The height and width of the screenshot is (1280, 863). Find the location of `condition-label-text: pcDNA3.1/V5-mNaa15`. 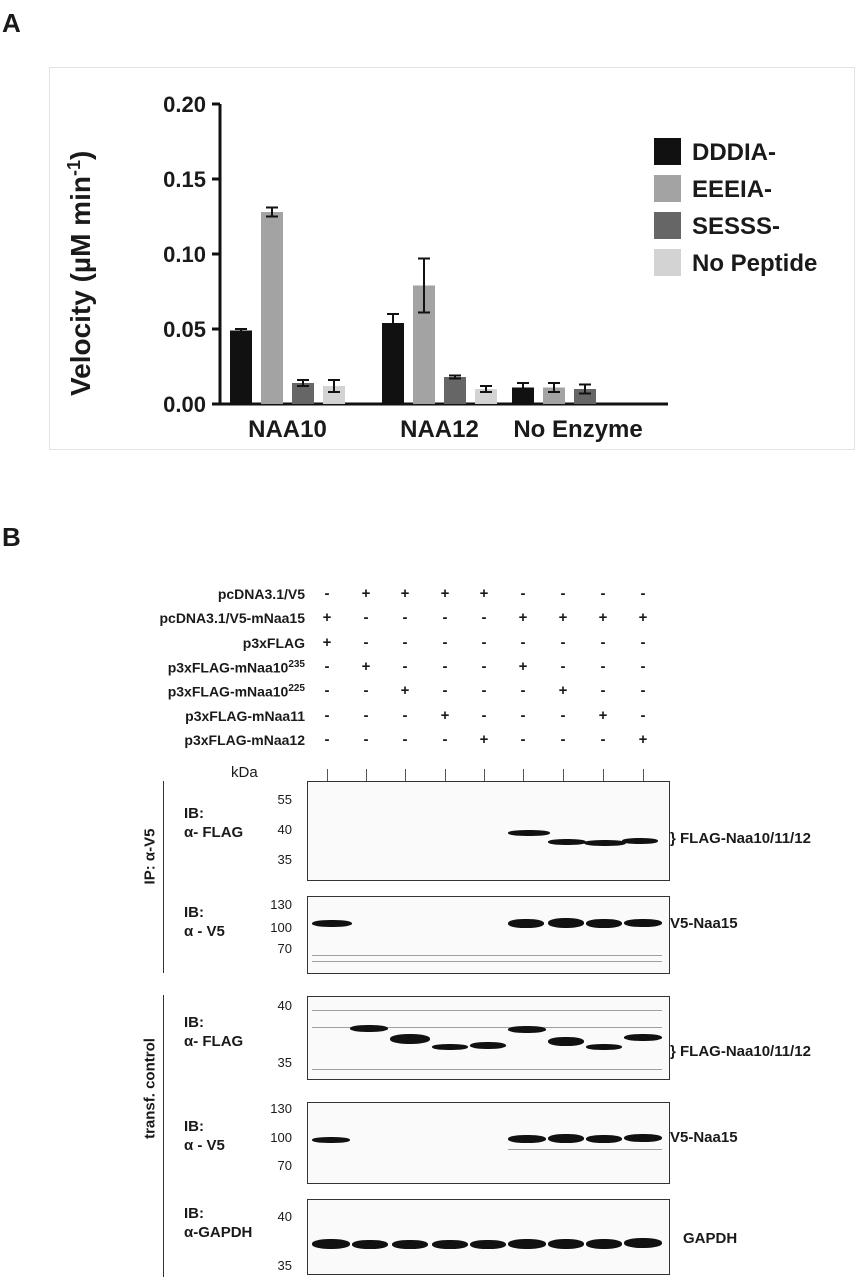

condition-label-text: pcDNA3.1/V5-mNaa15 is located at coordinates (232, 618).